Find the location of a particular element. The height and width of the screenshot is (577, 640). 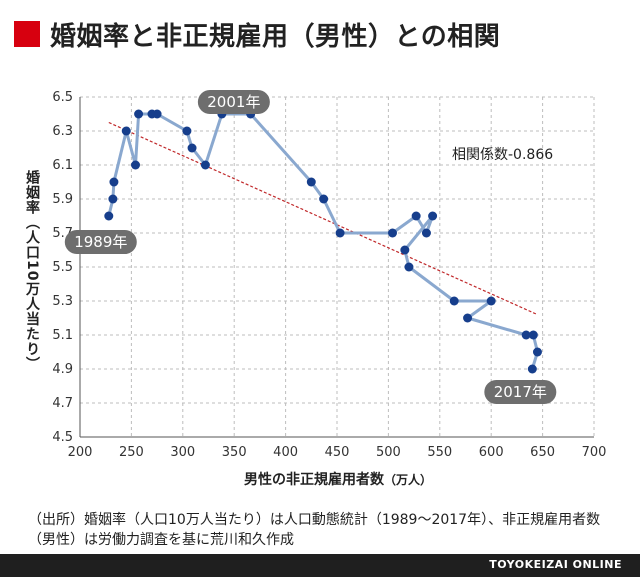

title-block: 婚姻率と非正規雇用（男性）との相関 is located at coordinates (257, 34).